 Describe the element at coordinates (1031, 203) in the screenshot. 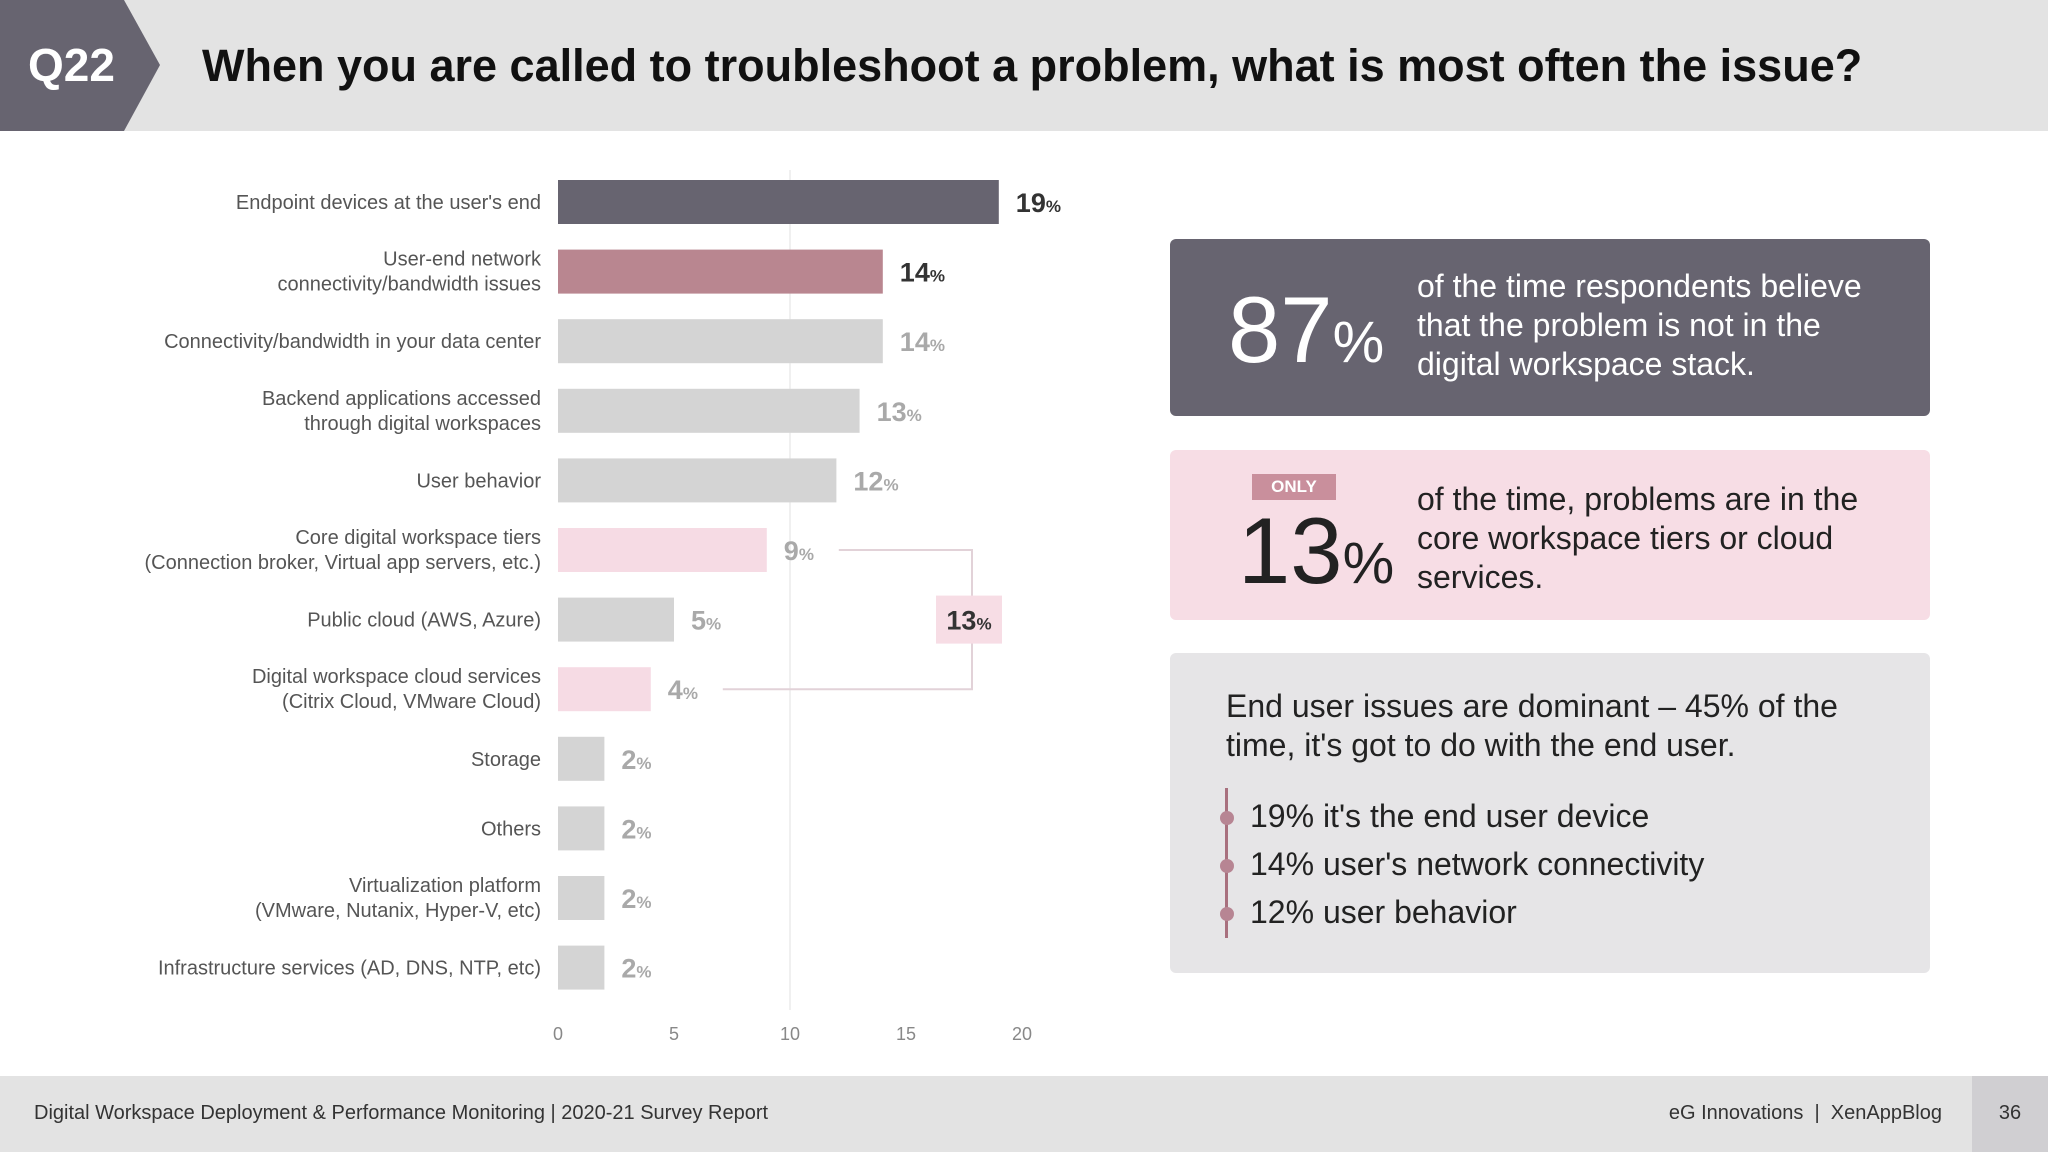

I see `value-number: 19` at that location.